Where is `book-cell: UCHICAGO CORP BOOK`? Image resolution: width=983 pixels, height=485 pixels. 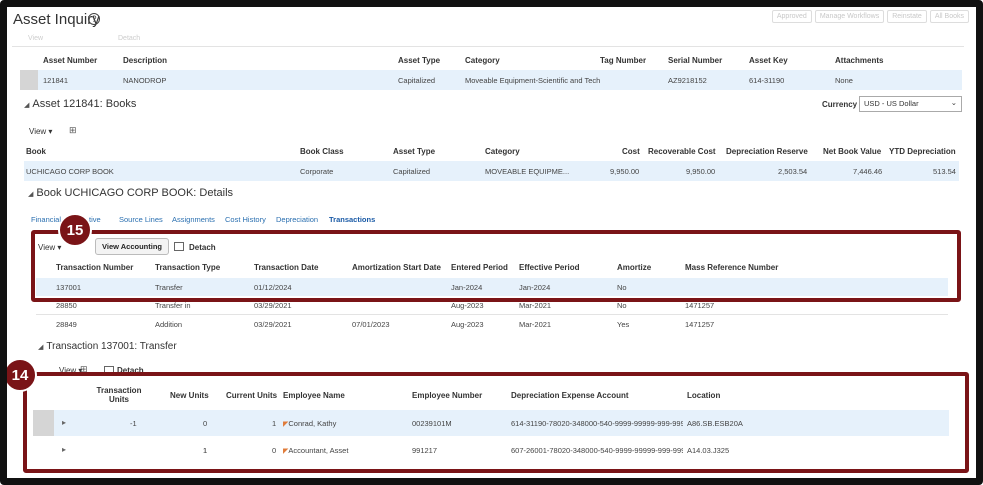 book-cell: UCHICAGO CORP BOOK is located at coordinates (70, 171).